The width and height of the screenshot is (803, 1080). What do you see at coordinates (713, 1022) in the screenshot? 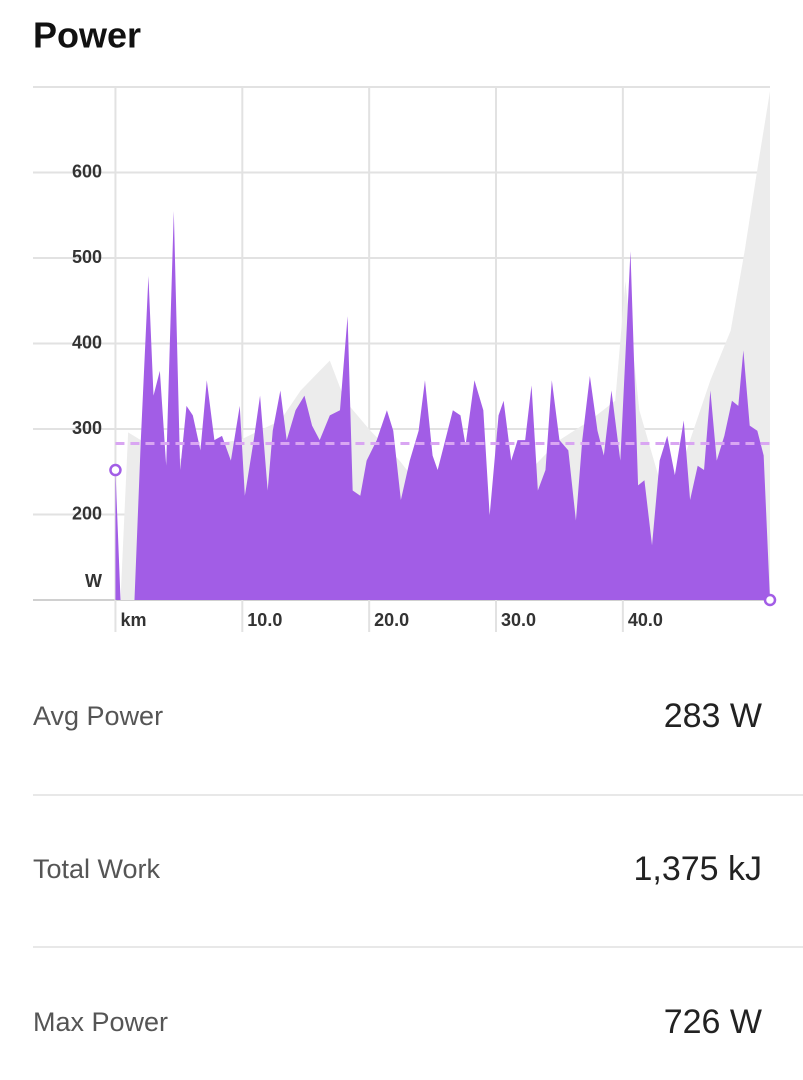
I see `stat-value: 726 W` at bounding box center [713, 1022].